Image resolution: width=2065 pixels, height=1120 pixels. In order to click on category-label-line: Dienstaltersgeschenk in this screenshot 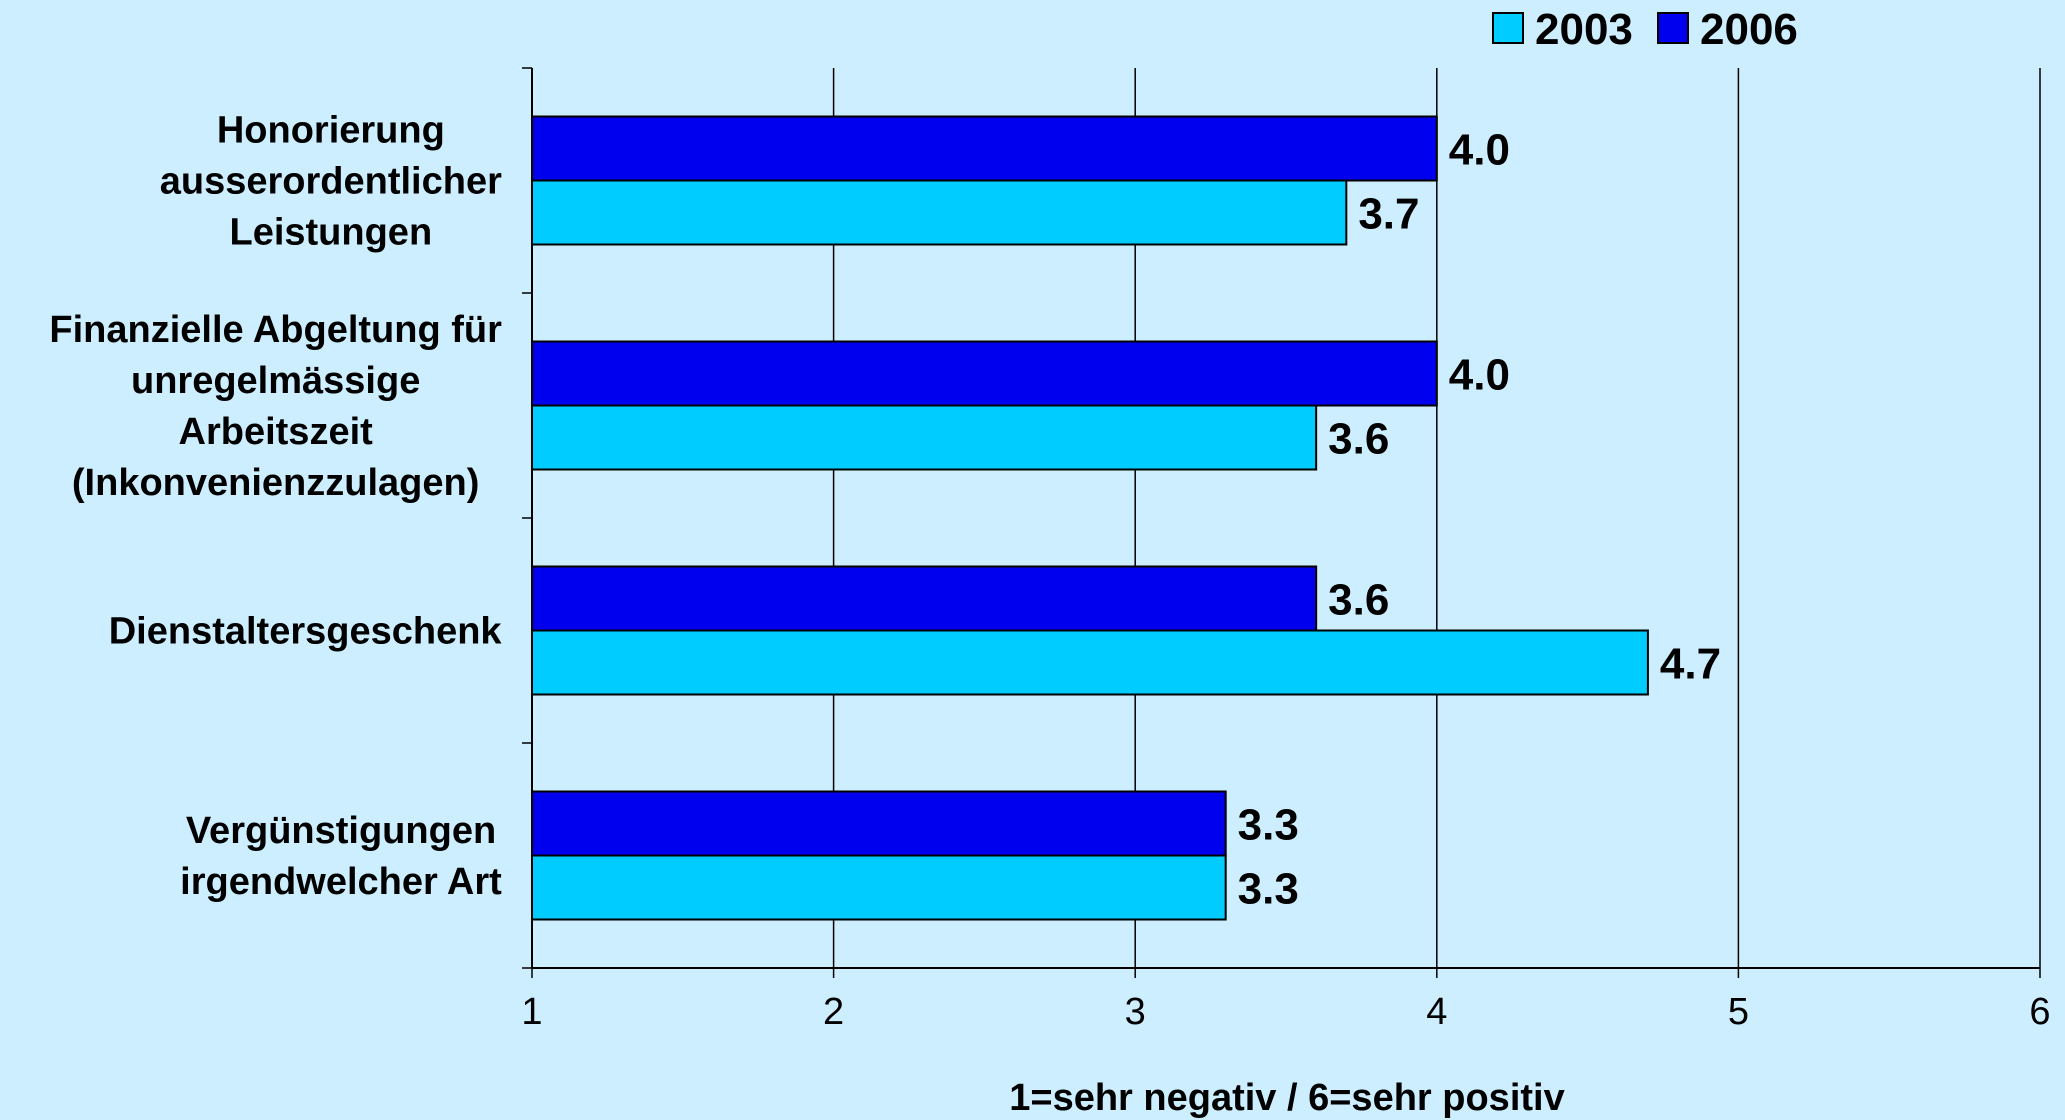, I will do `click(306, 632)`.